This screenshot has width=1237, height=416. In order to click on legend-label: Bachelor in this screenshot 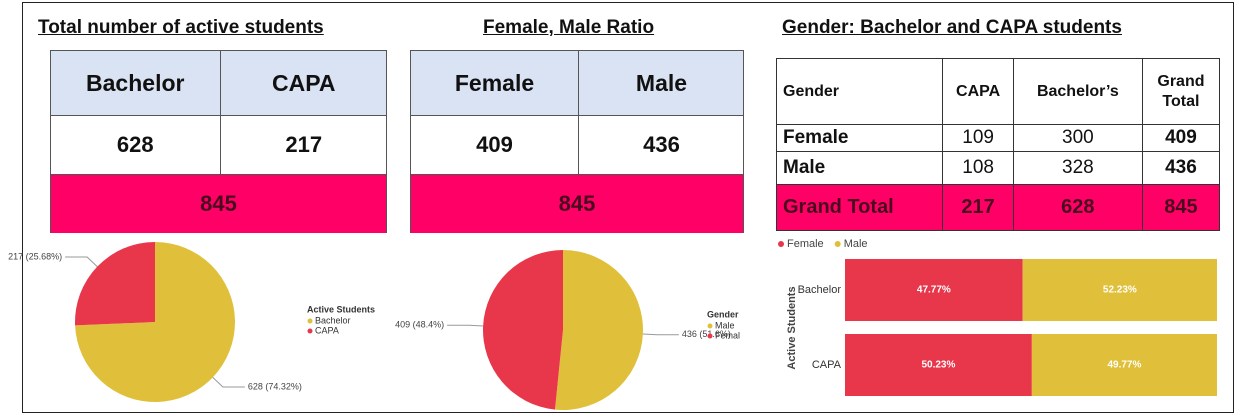, I will do `click(333, 320)`.